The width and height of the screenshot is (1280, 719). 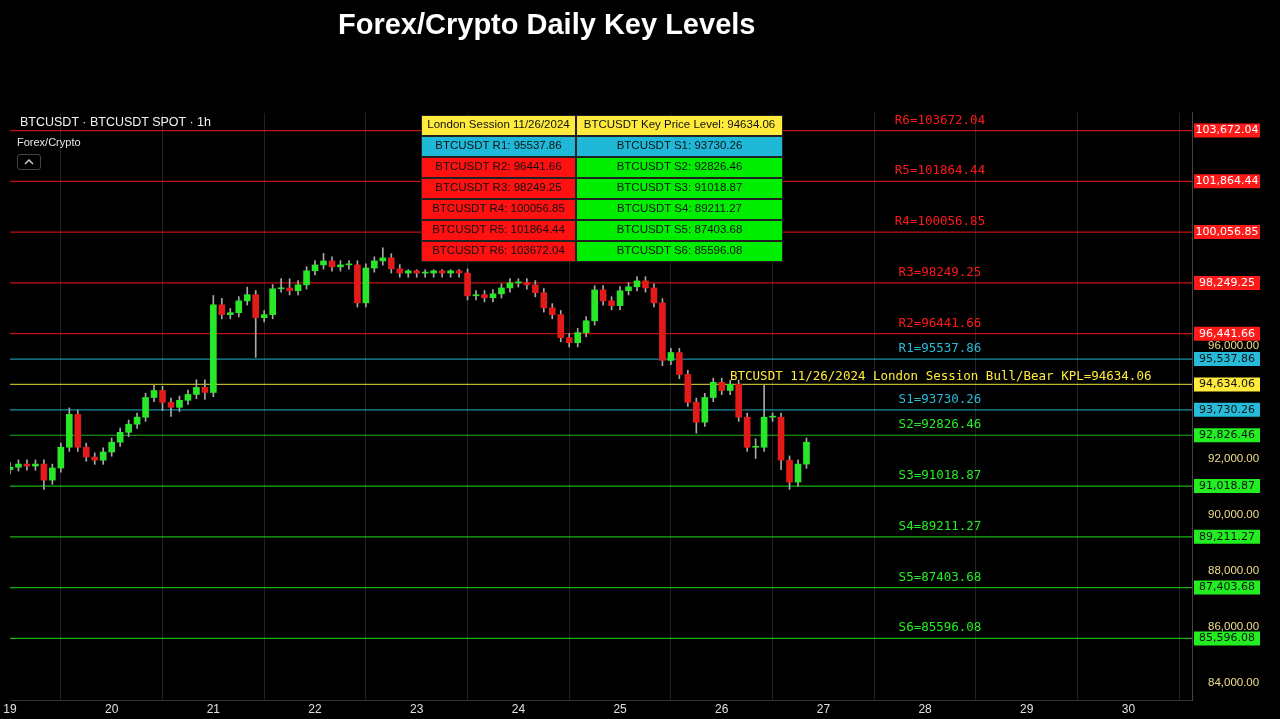 What do you see at coordinates (679, 188) in the screenshot?
I see `annotation: BTCUSDT S3: 91018.87` at bounding box center [679, 188].